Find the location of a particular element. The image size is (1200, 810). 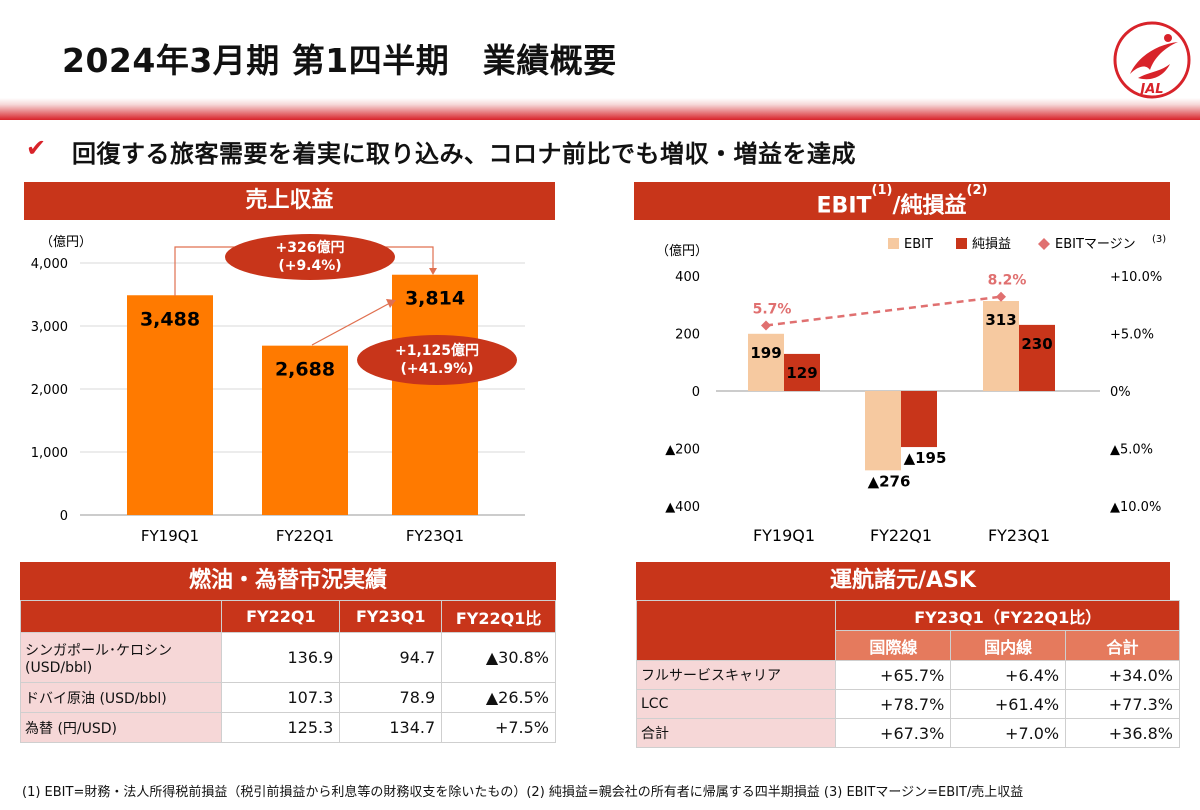

table-row: LCC +78.7% +61.4% +77.3% is located at coordinates (907, 704).